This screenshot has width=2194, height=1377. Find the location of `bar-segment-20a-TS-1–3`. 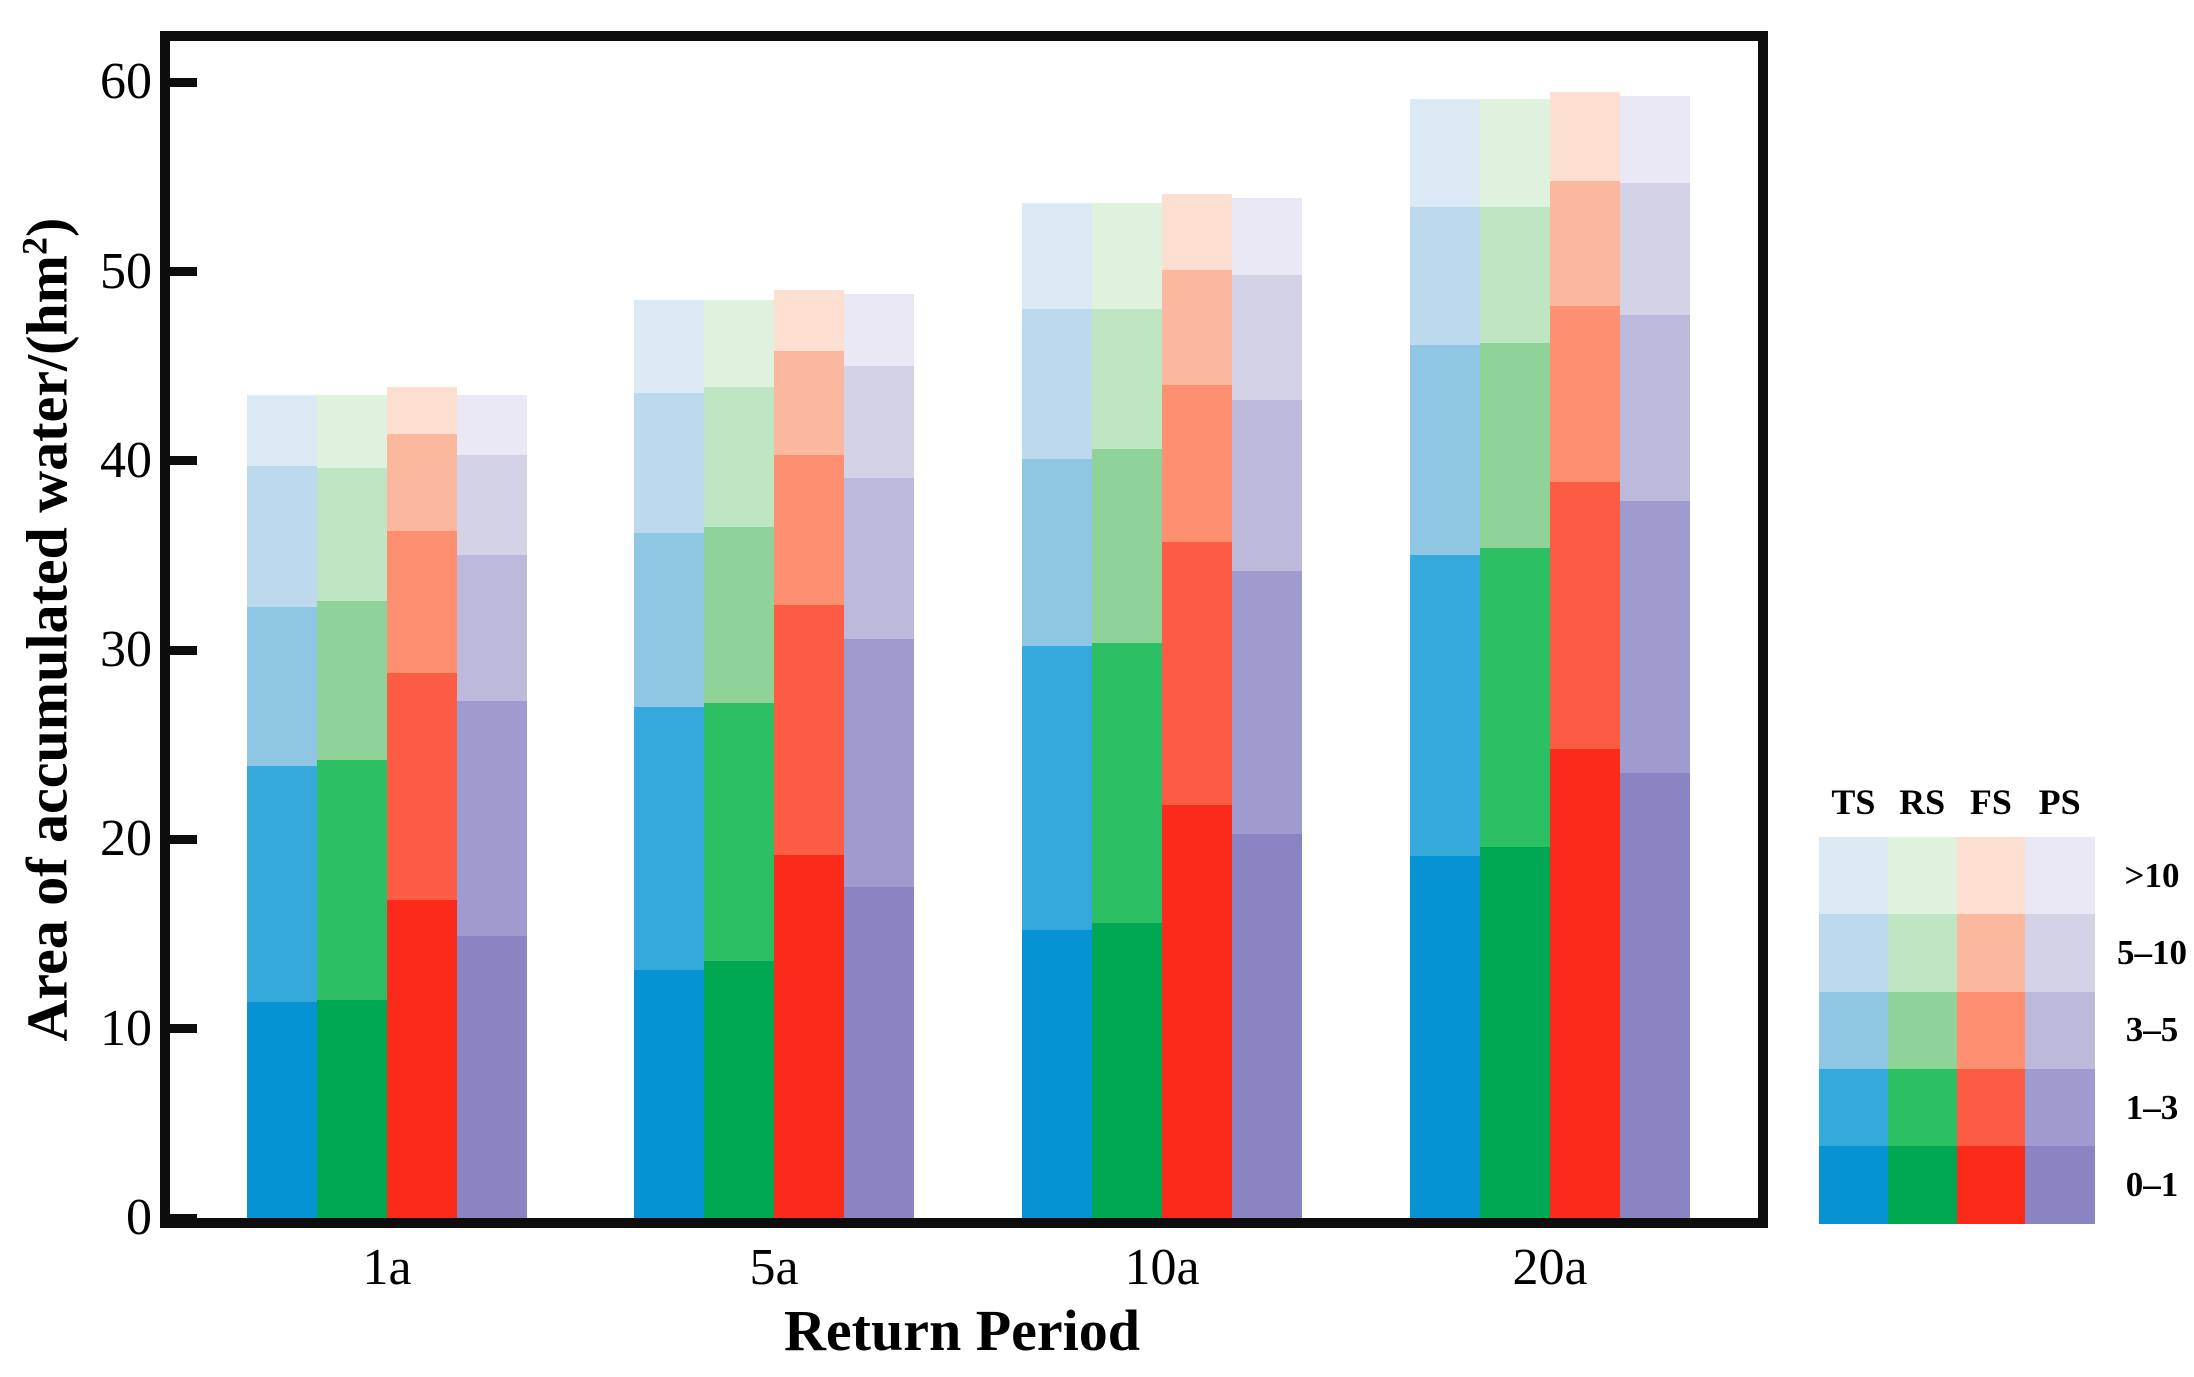

bar-segment-20a-TS-1–3 is located at coordinates (1445, 706).